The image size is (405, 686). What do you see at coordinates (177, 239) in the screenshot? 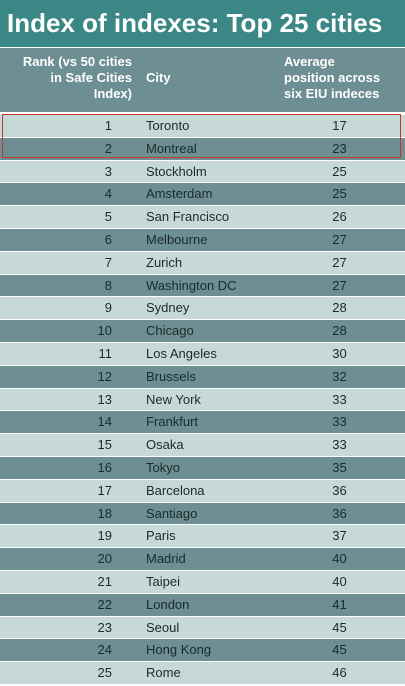
I see `city-cell: Melbourne` at bounding box center [177, 239].